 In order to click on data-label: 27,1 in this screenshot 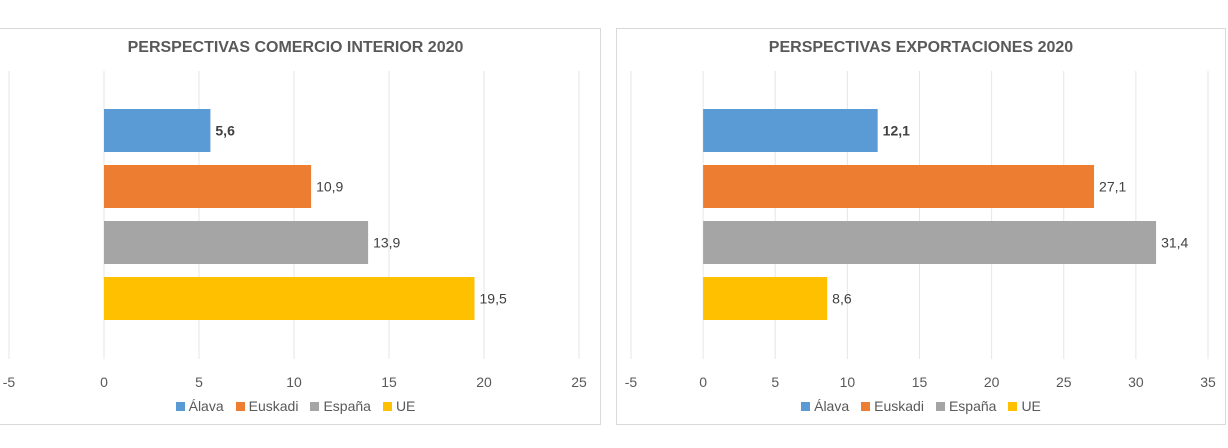, I will do `click(1112, 187)`.